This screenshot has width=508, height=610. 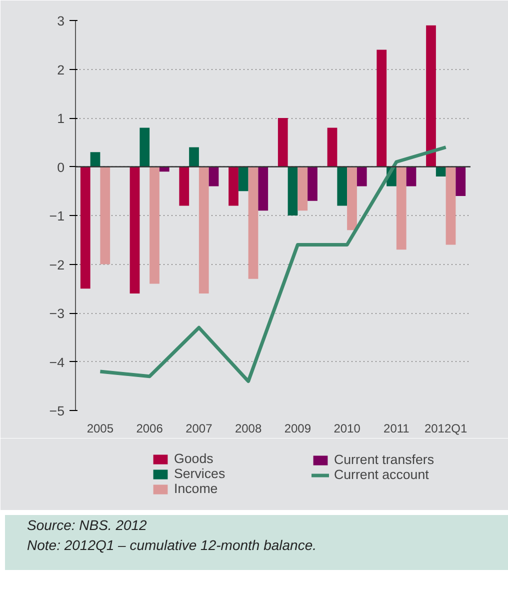 I want to click on y-tick-label: −4, so click(x=57, y=362).